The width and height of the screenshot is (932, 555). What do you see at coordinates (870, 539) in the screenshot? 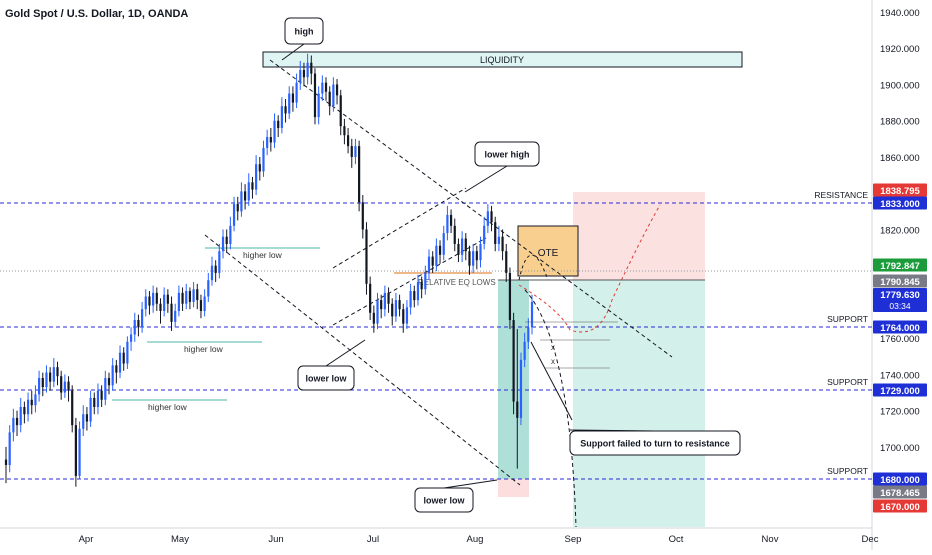
I see `x-tick-label: Dec` at bounding box center [870, 539].